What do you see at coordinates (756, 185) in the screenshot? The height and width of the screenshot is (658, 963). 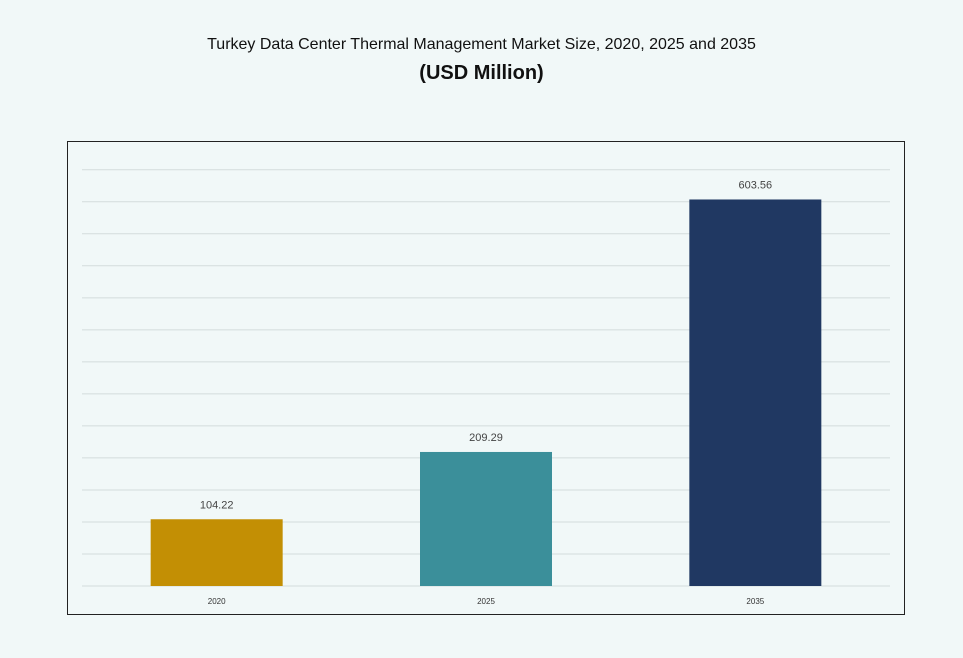 I see `data-label-2035: 603.56` at bounding box center [756, 185].